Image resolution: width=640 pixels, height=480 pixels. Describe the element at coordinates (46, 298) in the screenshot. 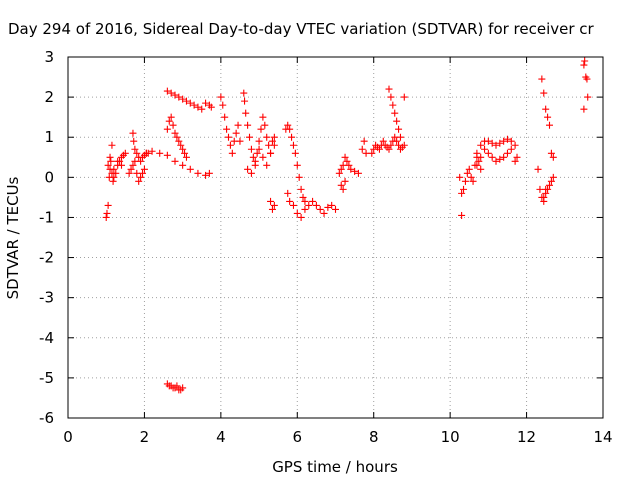

I see `y-tick-label: -3` at that location.